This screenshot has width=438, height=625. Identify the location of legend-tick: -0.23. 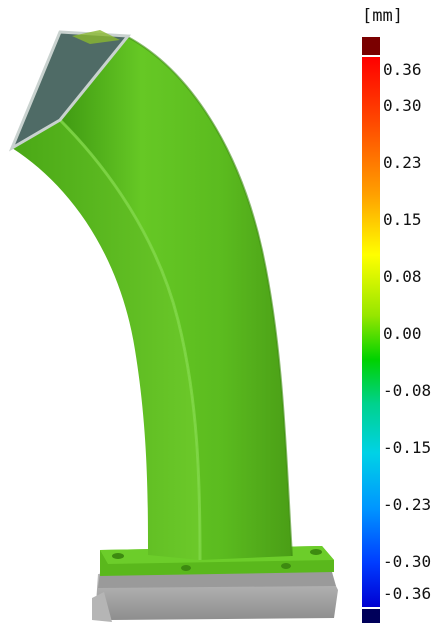
(407, 504).